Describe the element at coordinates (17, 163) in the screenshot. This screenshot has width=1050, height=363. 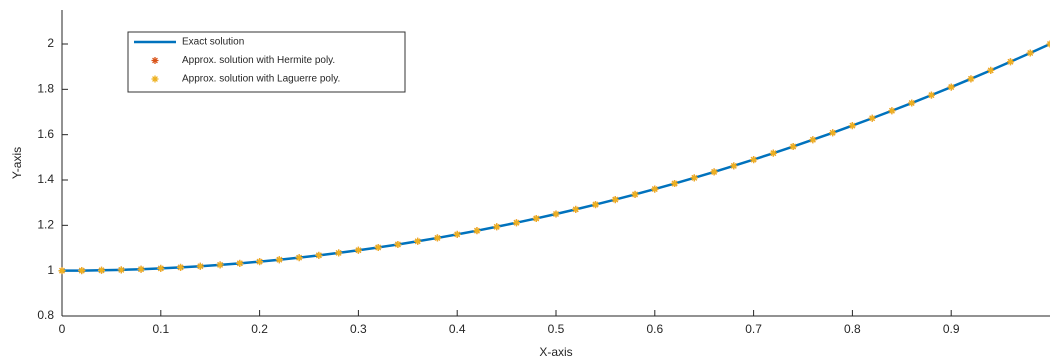
I see `y-axis-label: Y-axis` at that location.